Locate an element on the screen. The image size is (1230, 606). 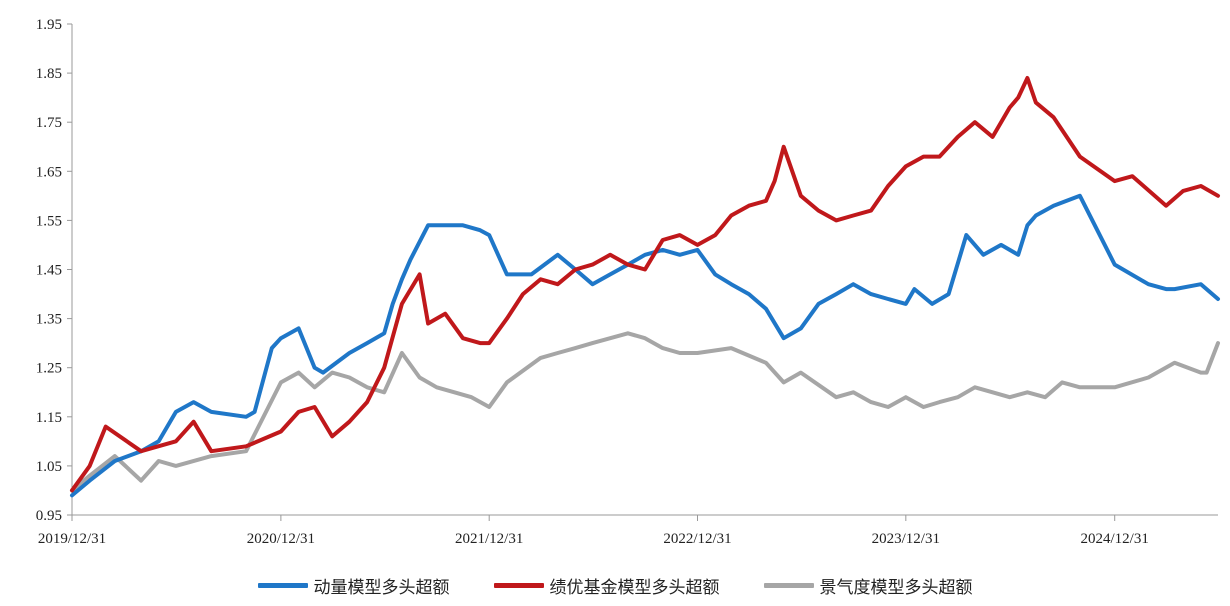
chart-legend: 动量模型多头超额 绩优基金模型多头超额 景气度模型多头超额 is located at coordinates (615, 585).